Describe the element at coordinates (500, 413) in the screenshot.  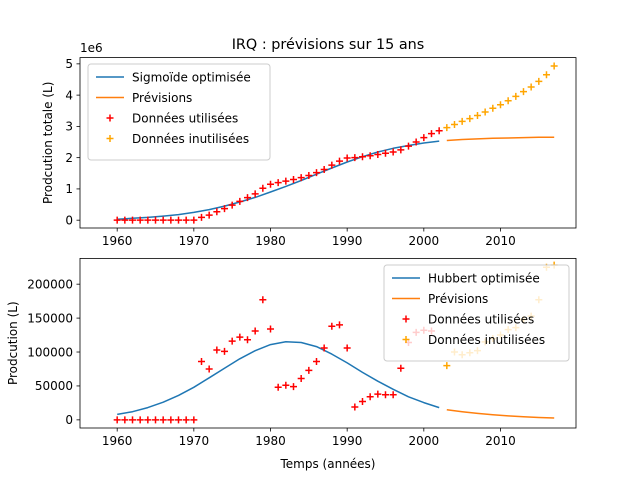
I see `series-line-previsions` at that location.